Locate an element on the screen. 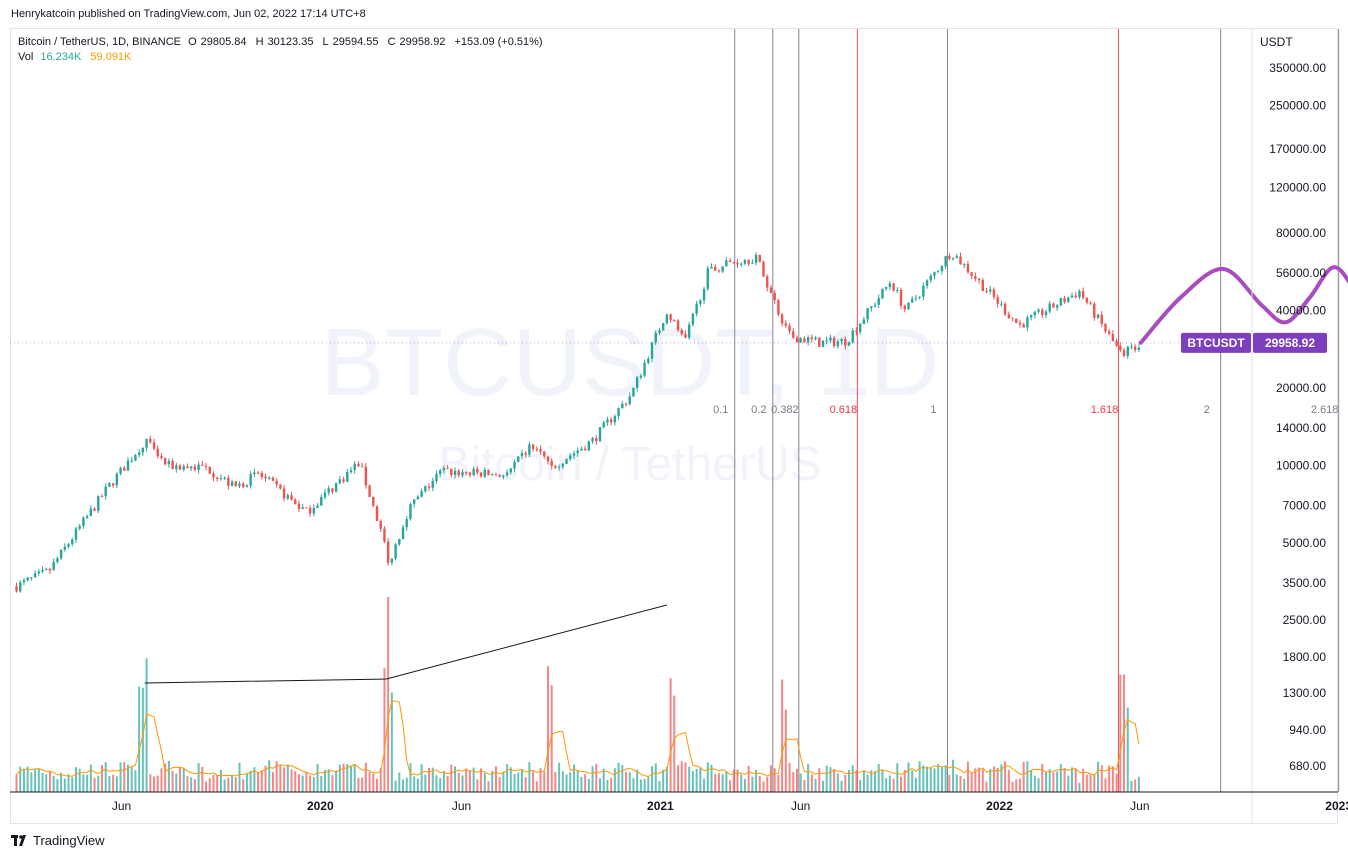 This screenshot has height=859, width=1348. price-tick-label: 1800.00 is located at coordinates (1305, 657).